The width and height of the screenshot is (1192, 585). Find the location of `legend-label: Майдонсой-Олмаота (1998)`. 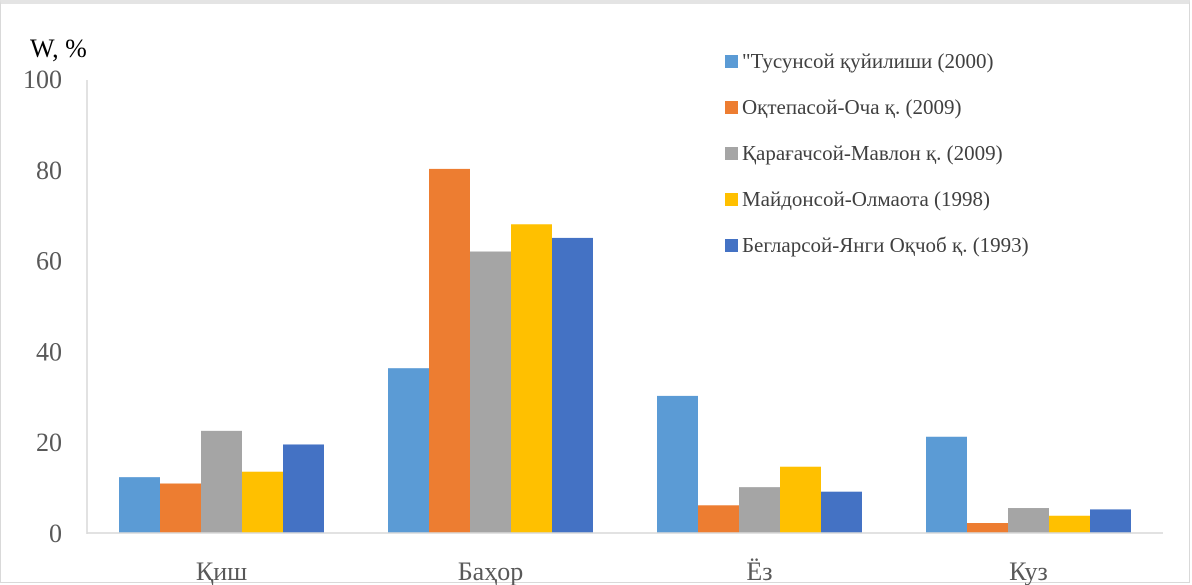

legend-label: Майдонсой-Олмаота (1998) is located at coordinates (866, 199).